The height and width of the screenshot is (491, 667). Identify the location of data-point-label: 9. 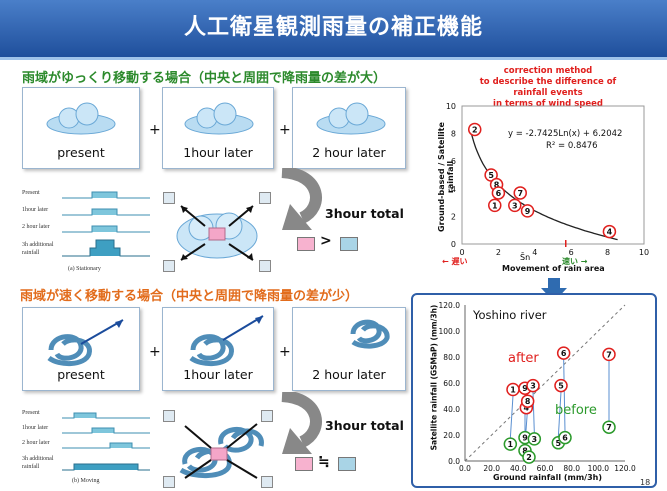
(528, 211).